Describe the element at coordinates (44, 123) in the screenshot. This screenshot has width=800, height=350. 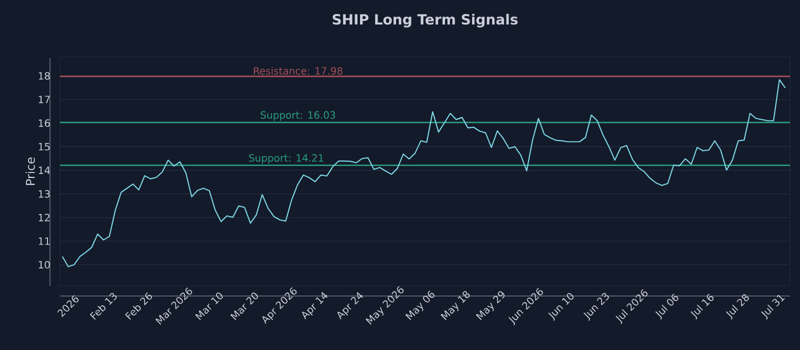
I see `y-tick-label: 16` at that location.